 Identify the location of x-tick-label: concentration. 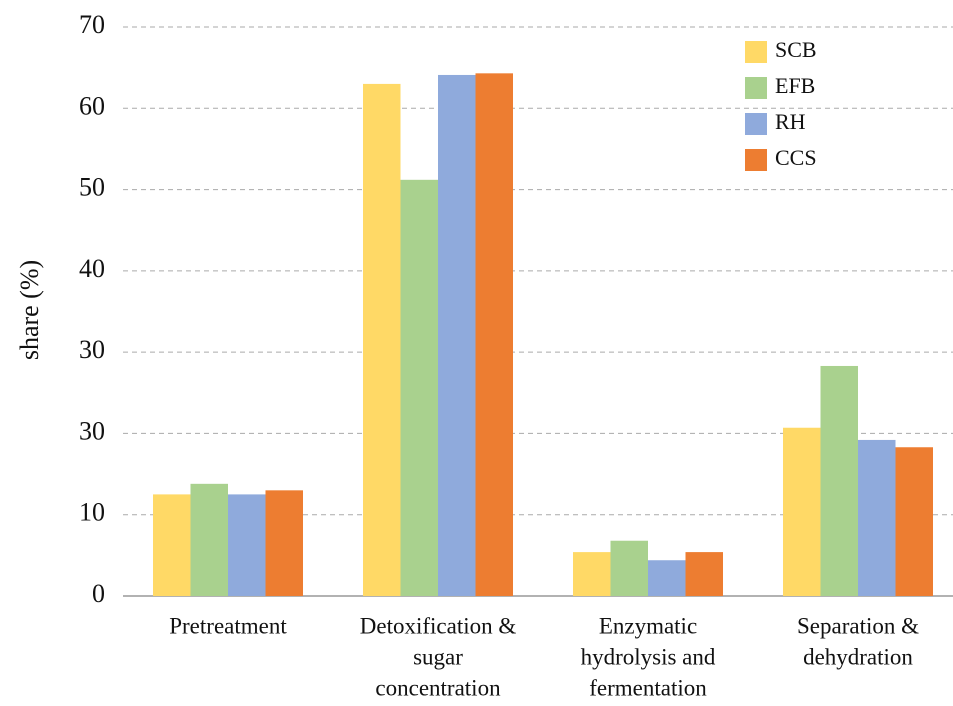
(438, 687).